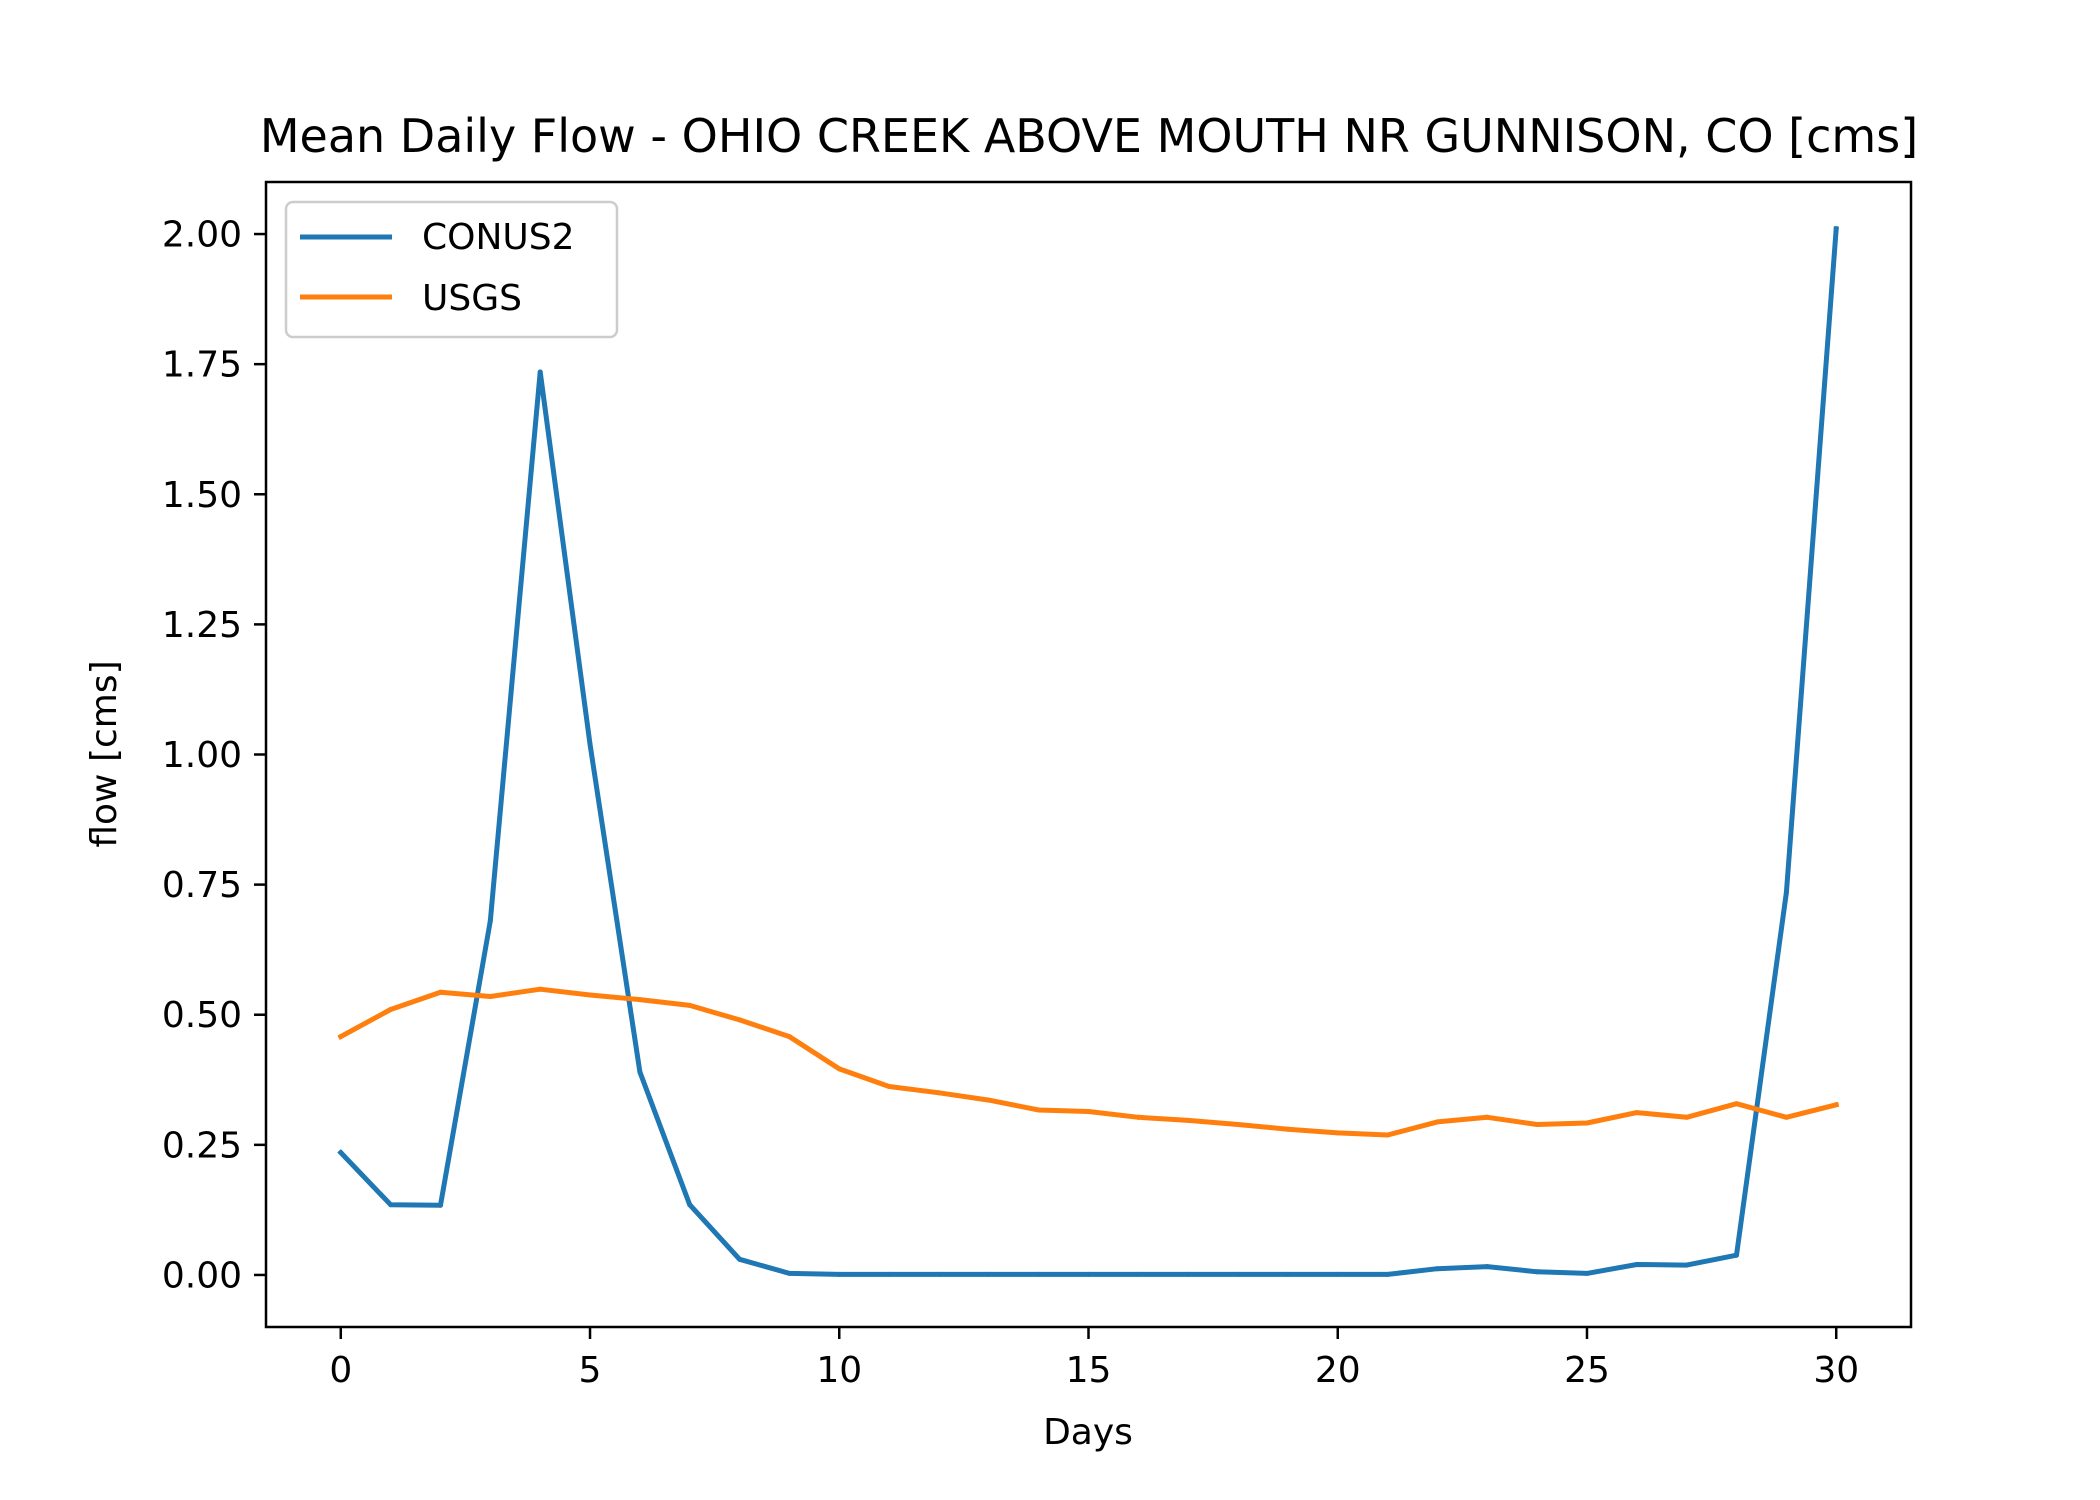 This screenshot has width=2100, height=1500. I want to click on y-tick-label: 0.25, so click(202, 1145).